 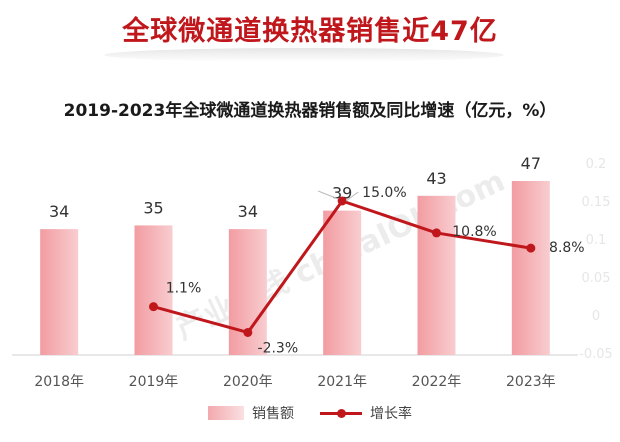 What do you see at coordinates (153, 207) in the screenshot?
I see `bar-value-label: 35` at bounding box center [153, 207].